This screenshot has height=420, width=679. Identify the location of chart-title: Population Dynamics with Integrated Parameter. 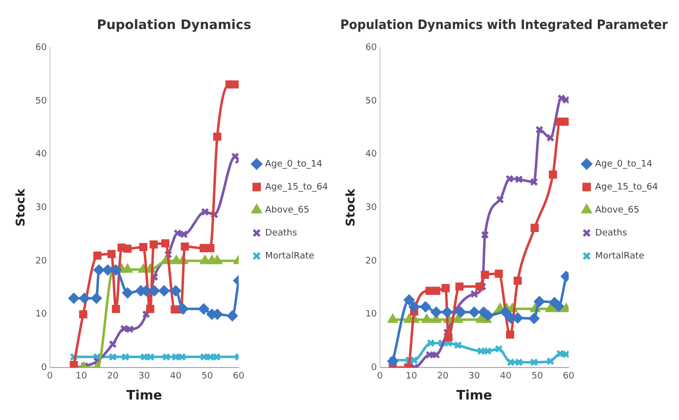
(504, 24).